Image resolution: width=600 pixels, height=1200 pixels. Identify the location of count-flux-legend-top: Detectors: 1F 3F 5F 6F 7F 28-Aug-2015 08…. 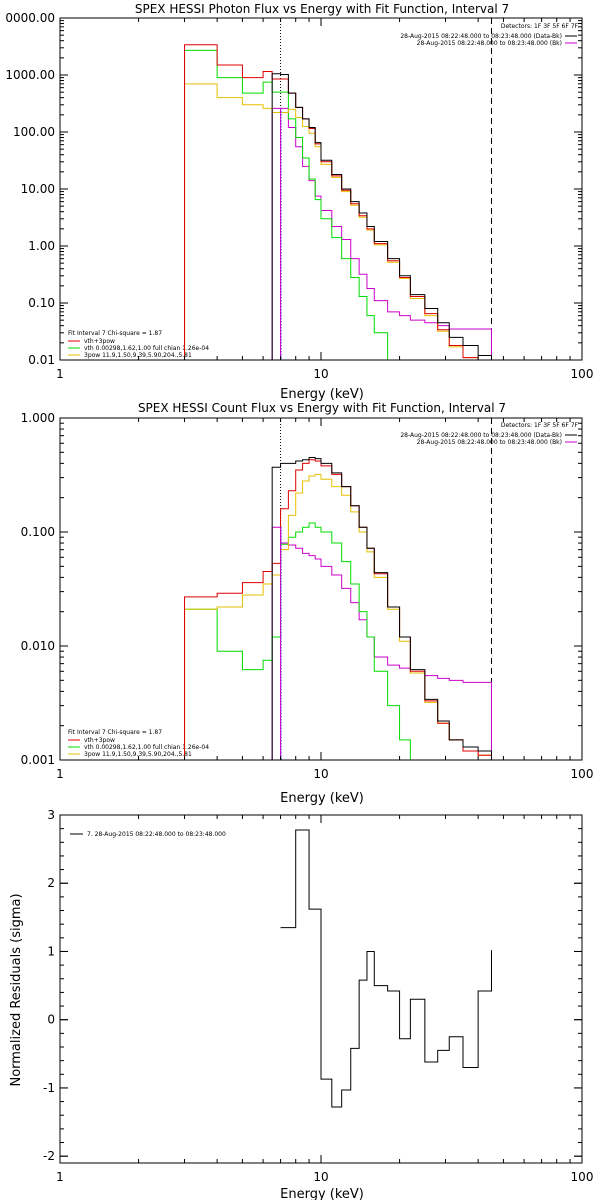
(489, 434).